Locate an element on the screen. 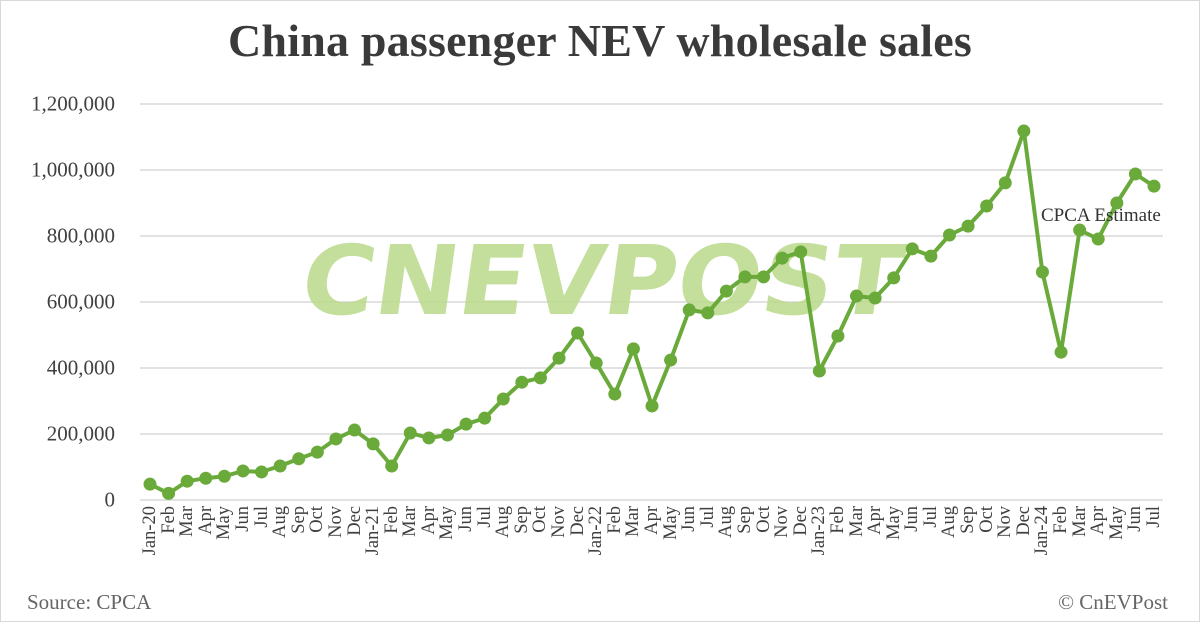 Image resolution: width=1200 pixels, height=622 pixels. y-tick-label: 0 is located at coordinates (110, 499).